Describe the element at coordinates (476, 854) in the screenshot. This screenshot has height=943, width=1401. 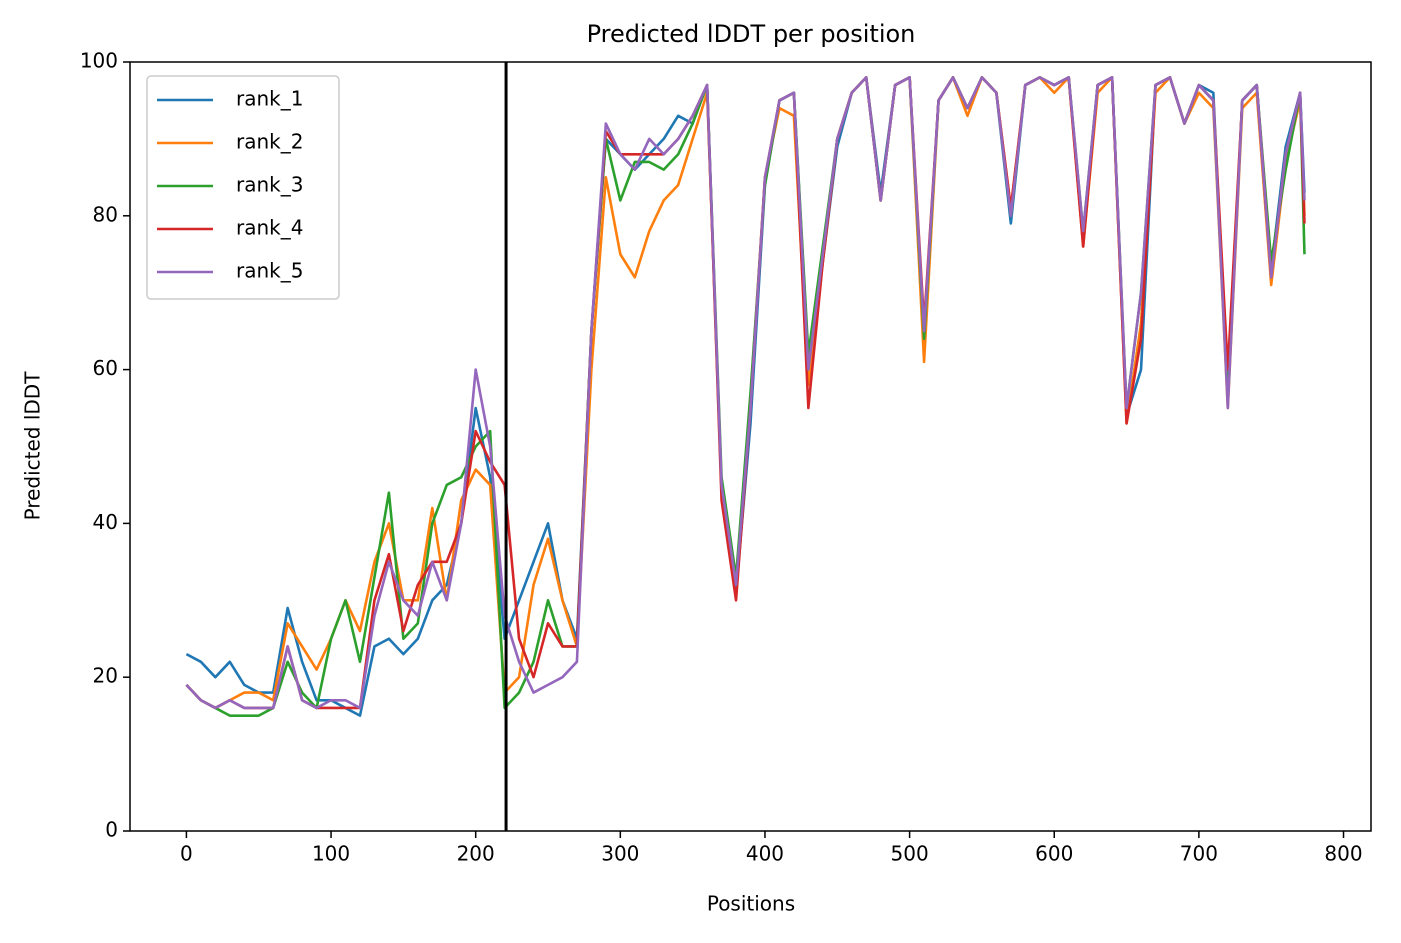
I see `x-tick-label: 200` at that location.